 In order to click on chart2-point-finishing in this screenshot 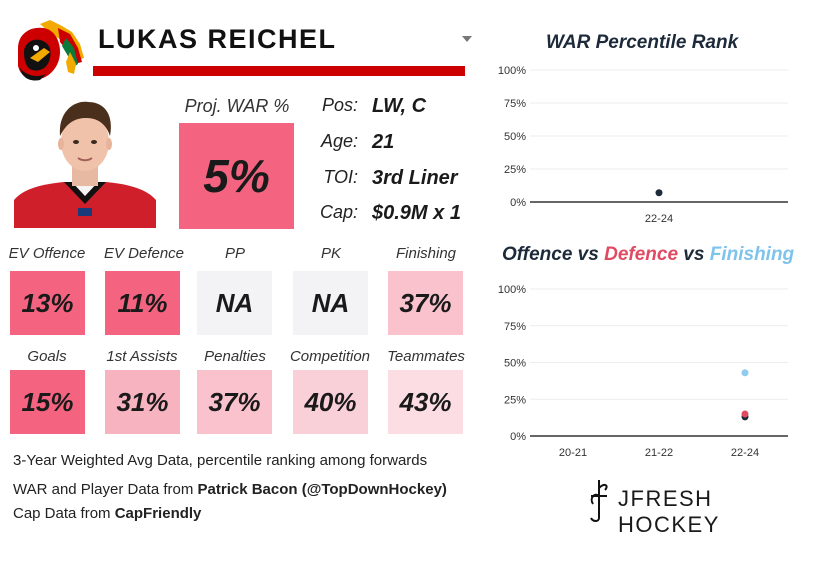, I will do `click(745, 373)`.